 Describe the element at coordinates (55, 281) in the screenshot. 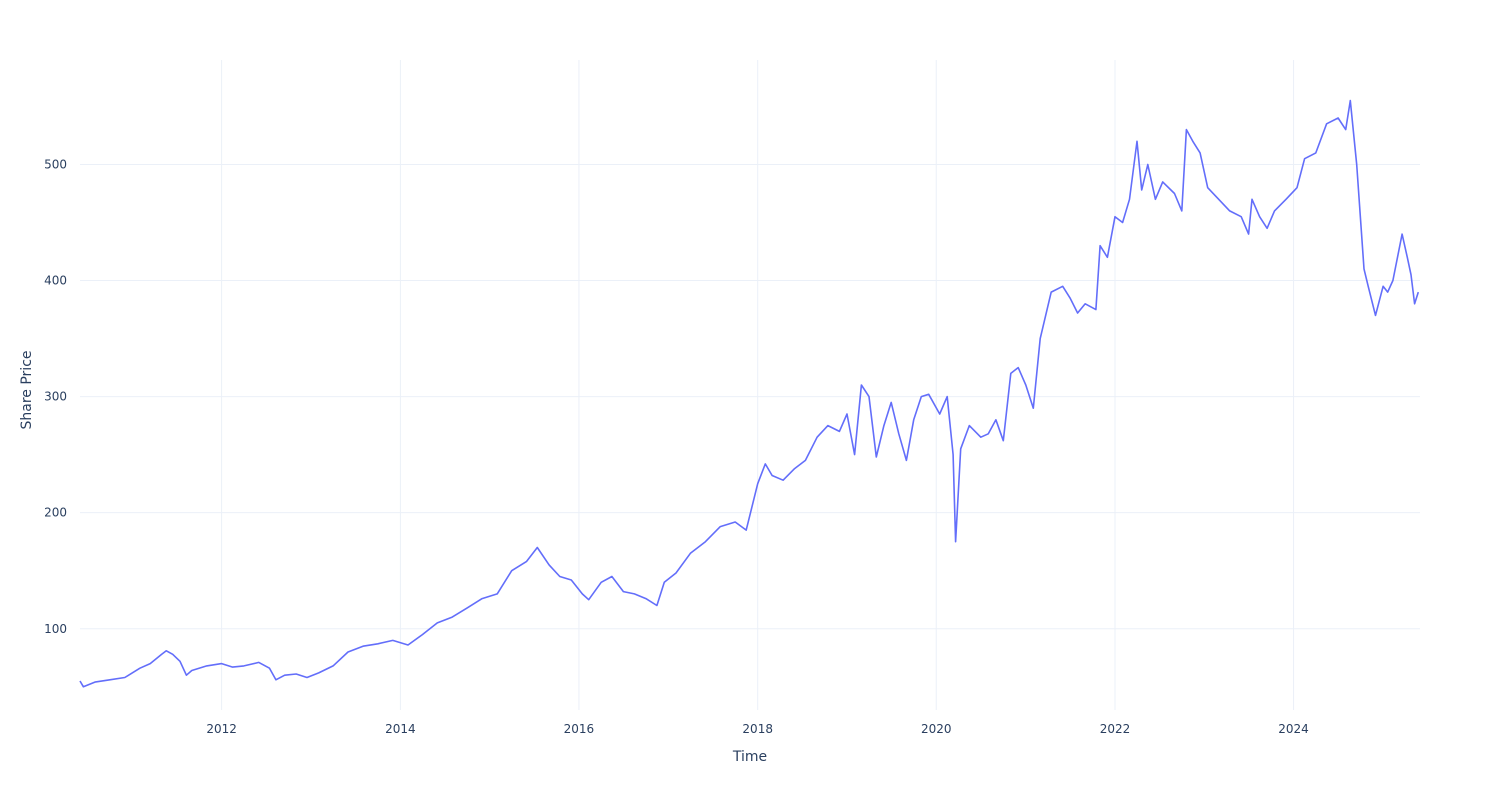

I see `y-tick-label: 400` at that location.